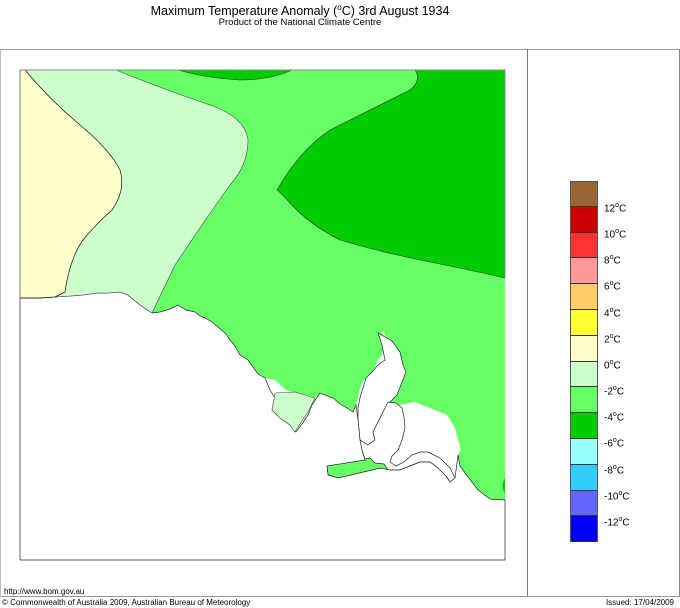 This screenshot has height=608, width=680. I want to click on legend-label: -10oC, so click(617, 496).